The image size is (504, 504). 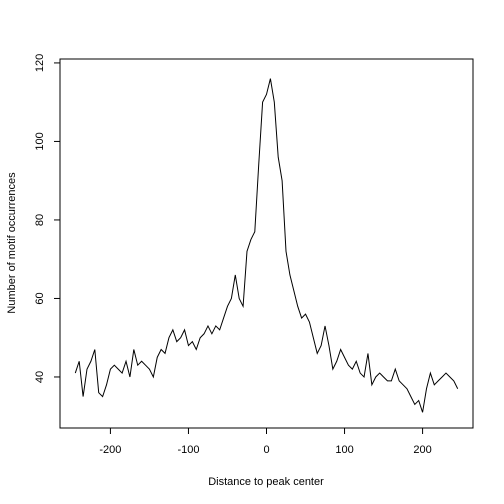 I want to click on x-tick-label: 100, so click(x=344, y=450).